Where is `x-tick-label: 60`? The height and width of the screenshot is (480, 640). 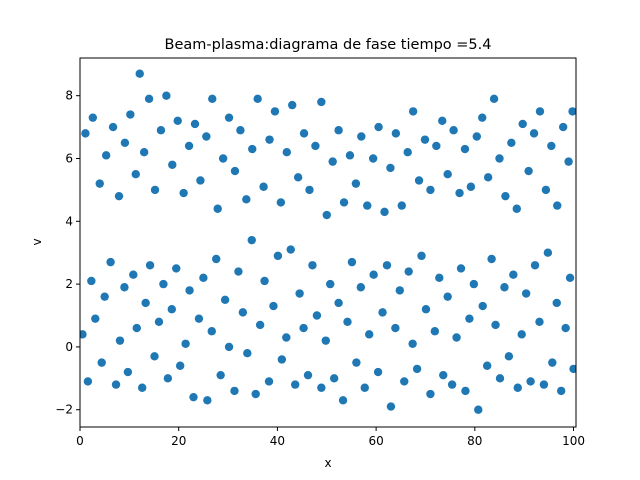
x-tick-label: 60 is located at coordinates (375, 441).